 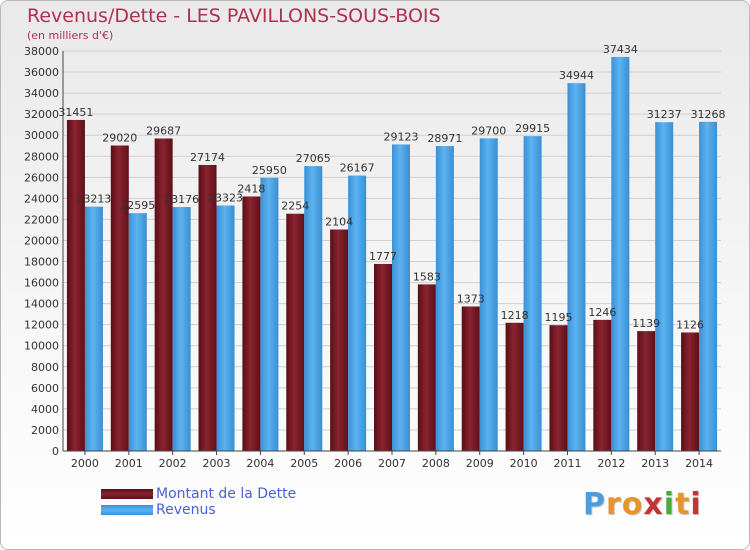 What do you see at coordinates (260, 463) in the screenshot?
I see `x-tick-label: 2004` at bounding box center [260, 463].